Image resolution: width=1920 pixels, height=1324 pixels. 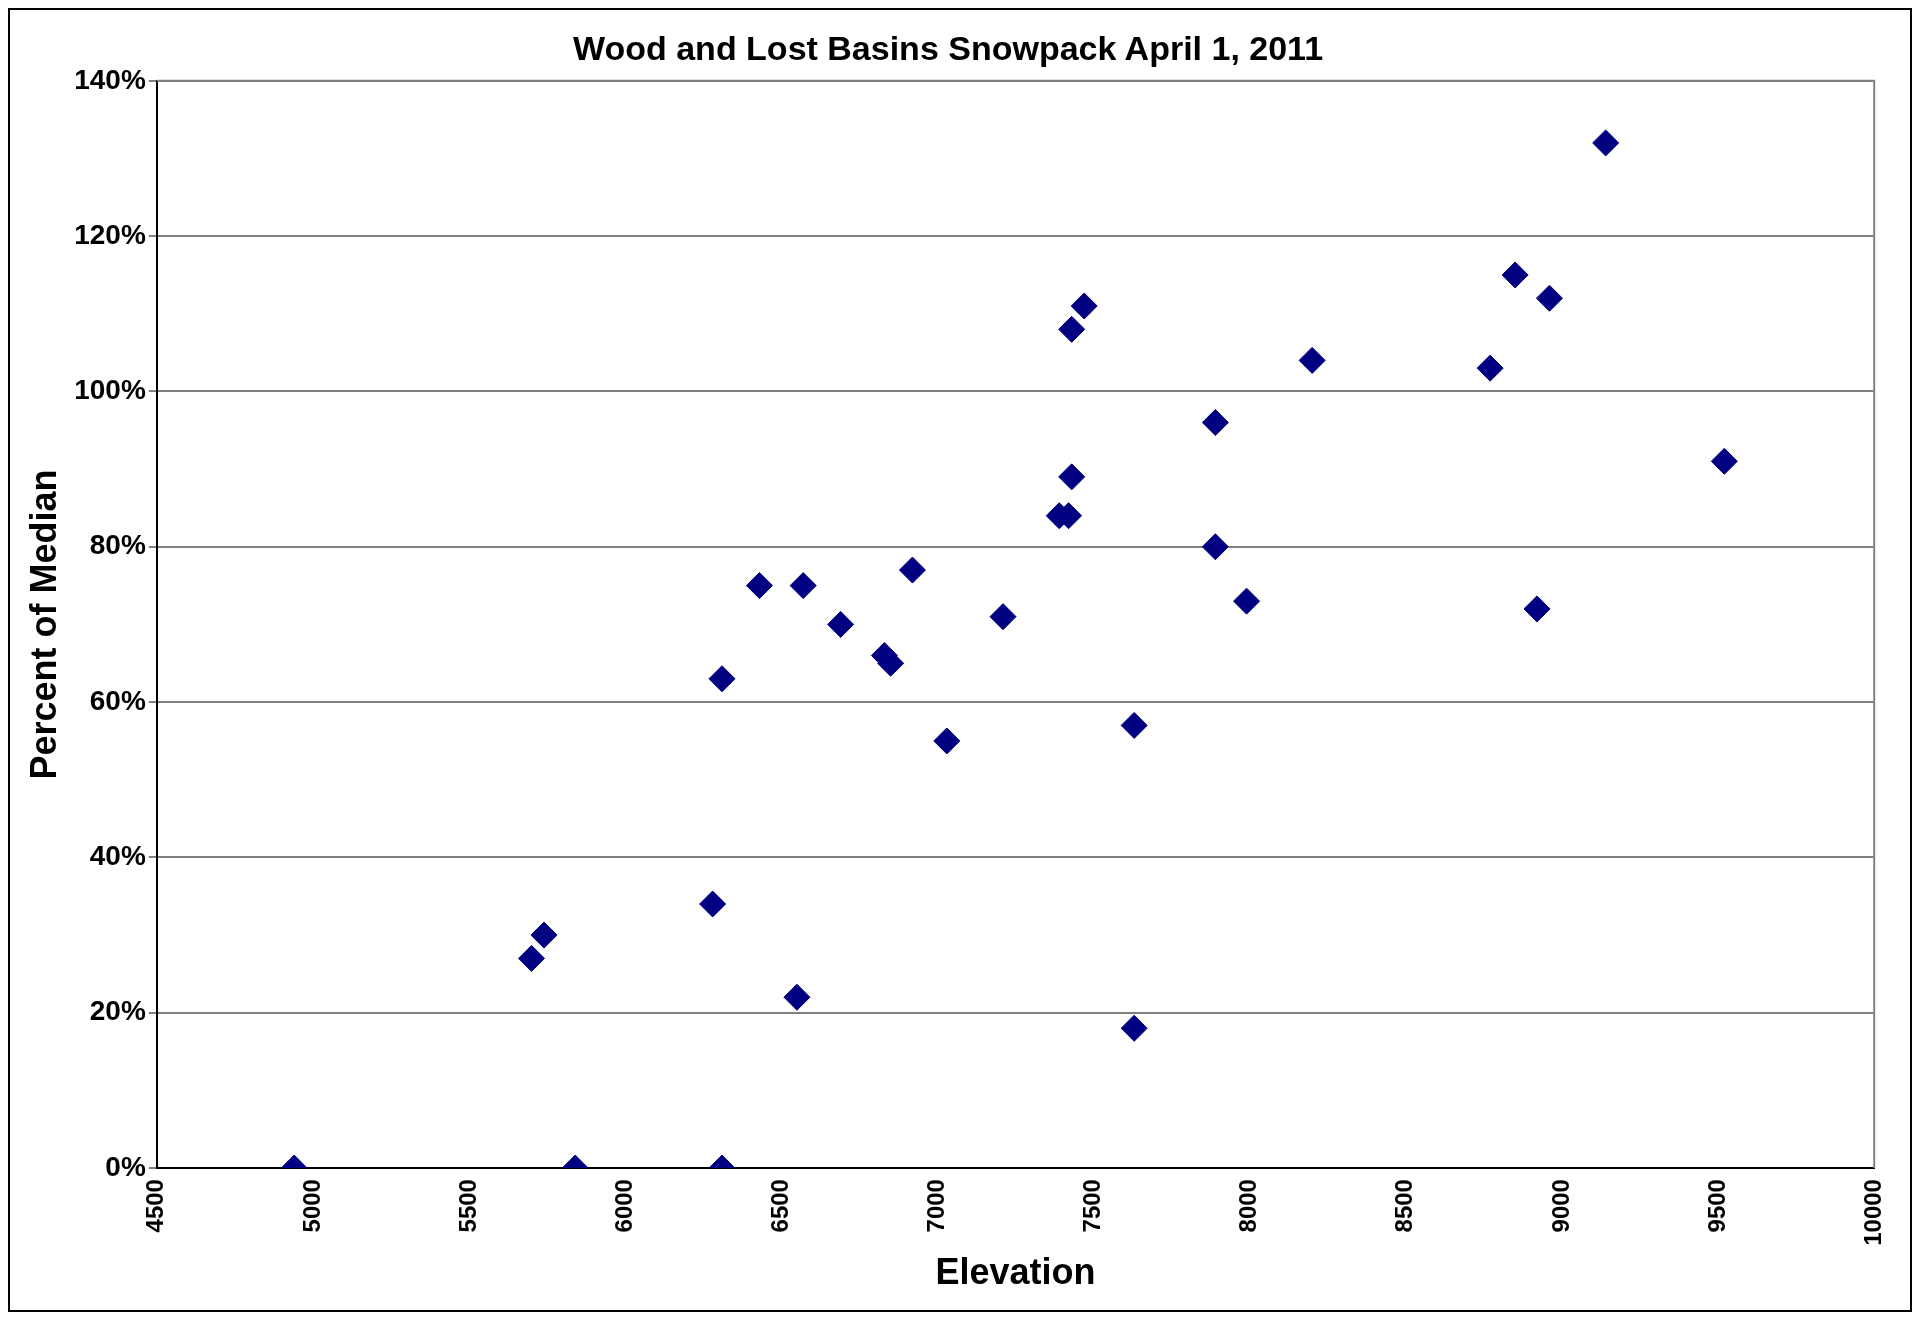 I want to click on y-tick-label: 0%, so click(x=125, y=1166).